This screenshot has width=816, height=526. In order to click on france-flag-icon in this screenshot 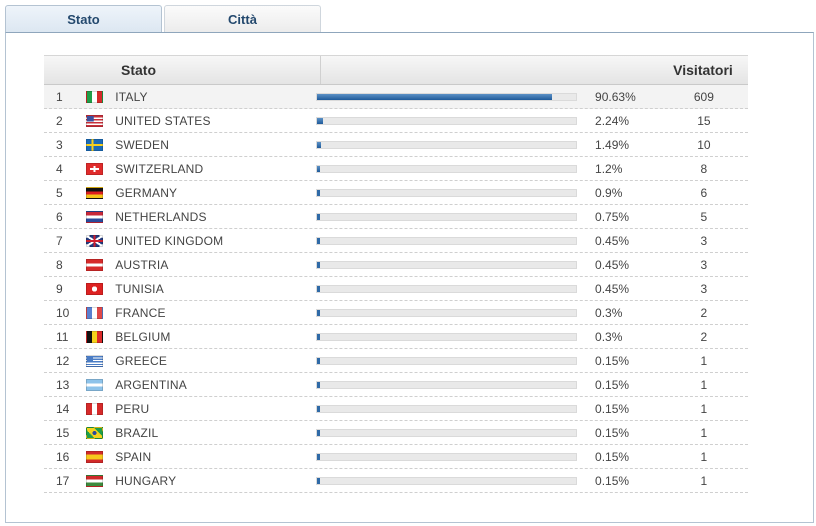, I will do `click(94, 312)`.